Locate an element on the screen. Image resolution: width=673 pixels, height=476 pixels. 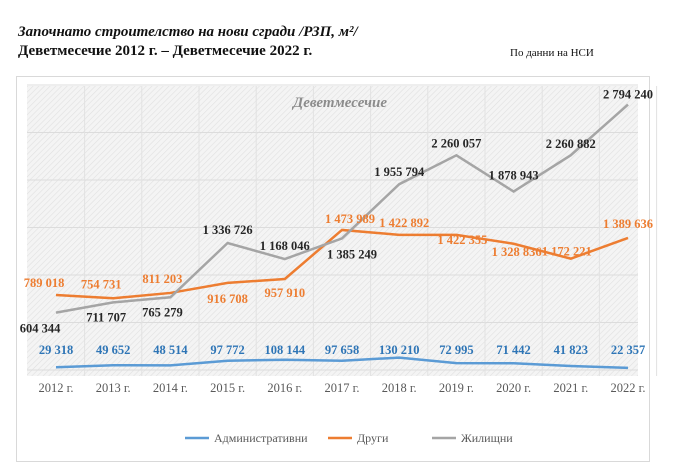
x-tick-label: 2020 г. is located at coordinates (513, 388).